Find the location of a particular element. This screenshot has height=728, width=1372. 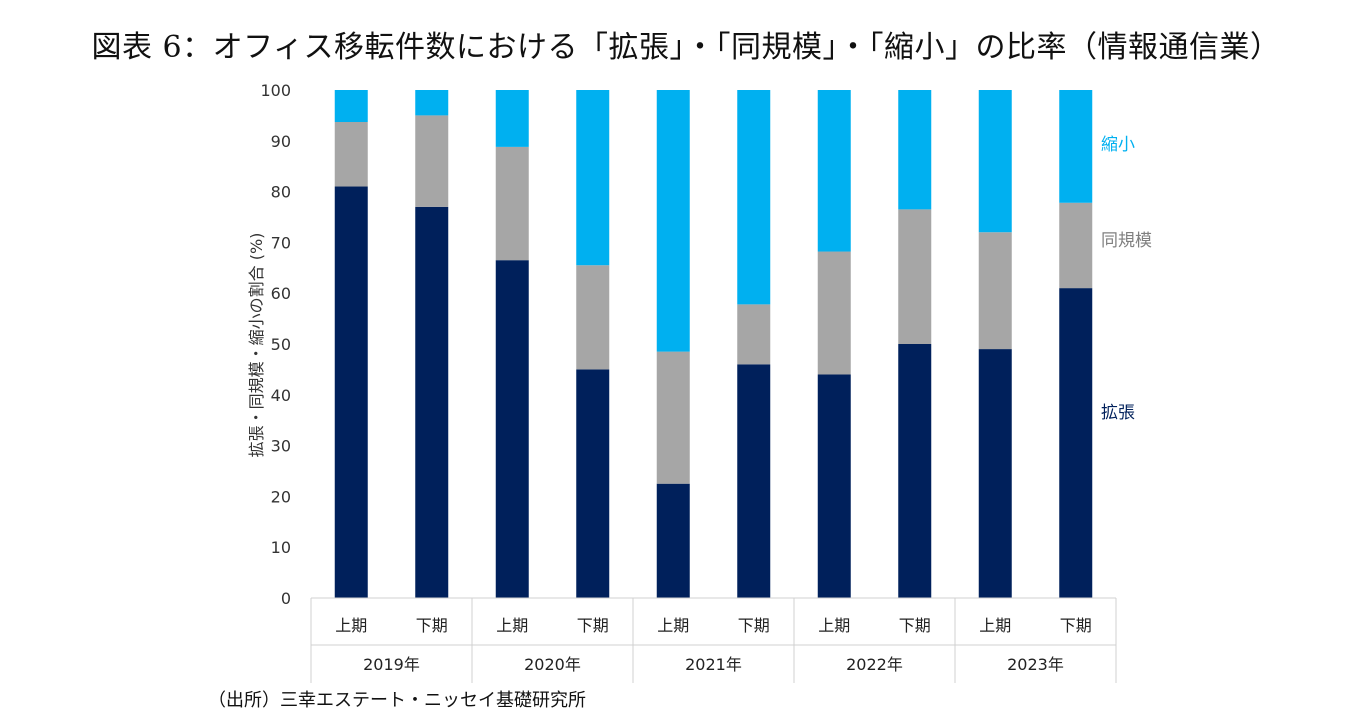

y-axis-label-group: 拡張・同規模・縮小の割合 (%) is located at coordinates (256, 345).